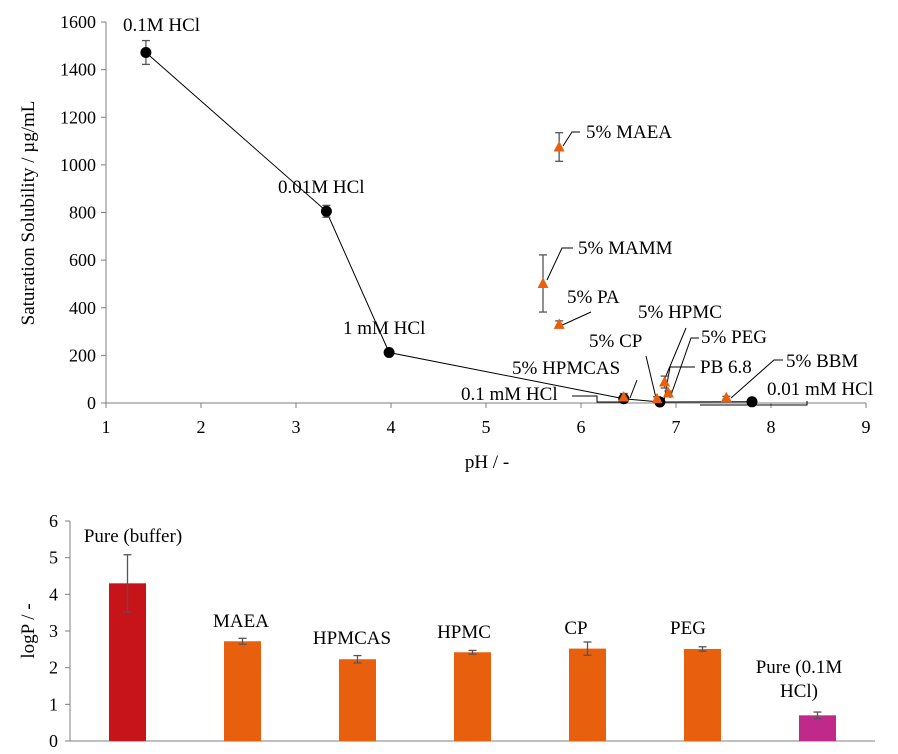 The width and height of the screenshot is (898, 754). What do you see at coordinates (391, 427) in the screenshot?
I see `scatter-x-tick-label: 4` at bounding box center [391, 427].